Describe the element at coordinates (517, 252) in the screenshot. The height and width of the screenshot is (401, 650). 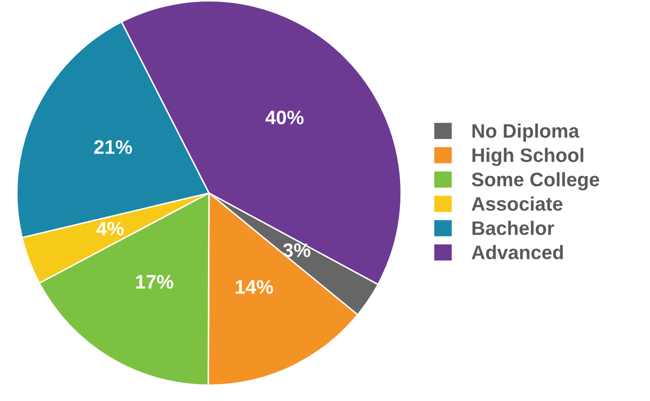
I see `legend-label: Advanced` at that location.